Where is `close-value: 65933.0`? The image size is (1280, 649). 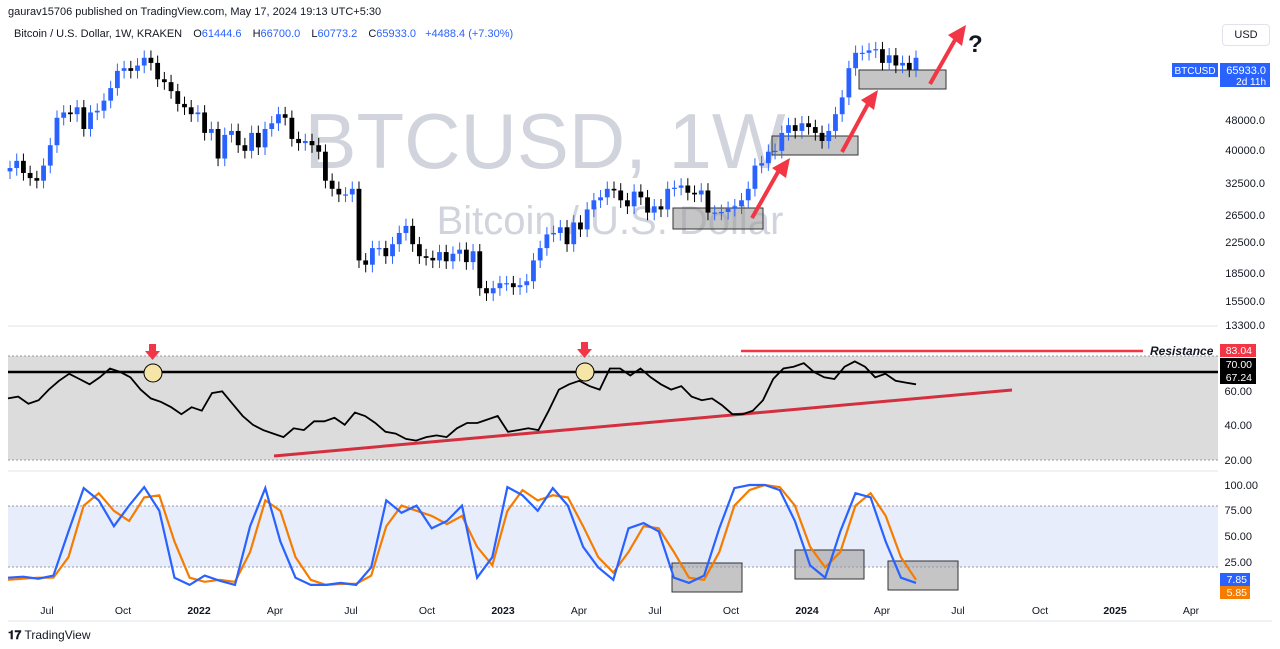 close-value: 65933.0 is located at coordinates (396, 34).